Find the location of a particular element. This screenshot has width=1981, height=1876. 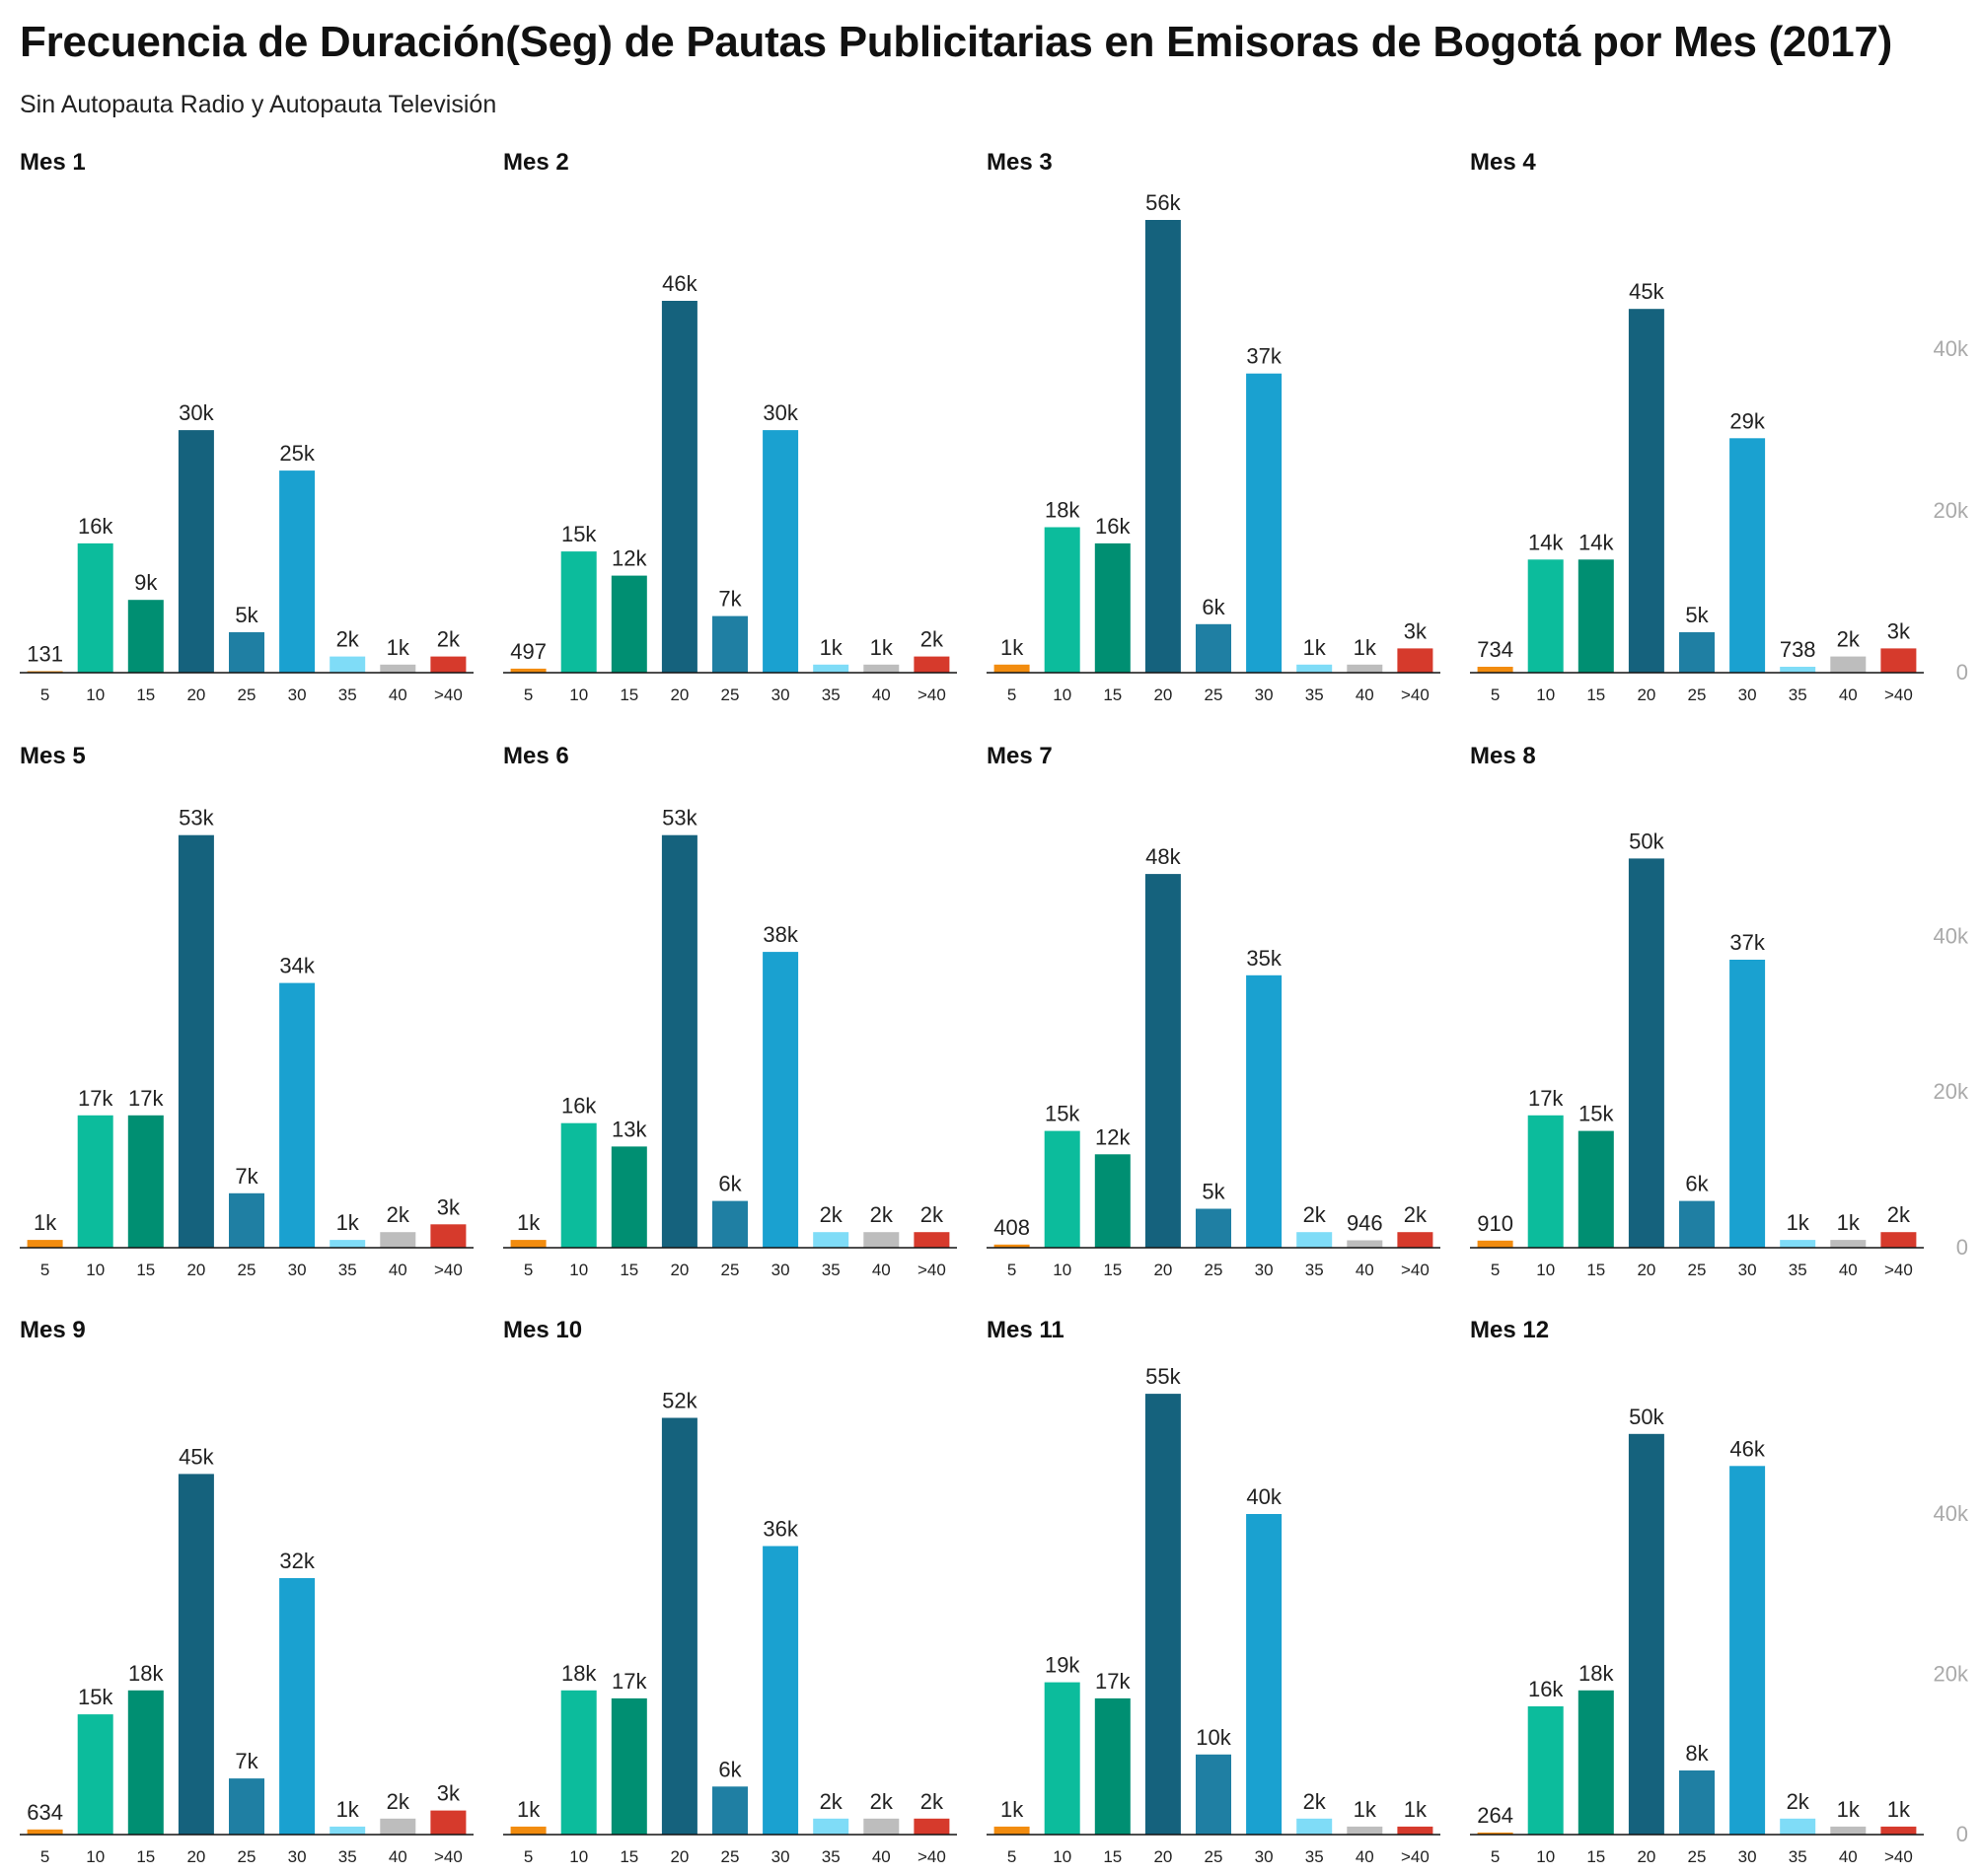

data-label: 29k is located at coordinates (1747, 420).